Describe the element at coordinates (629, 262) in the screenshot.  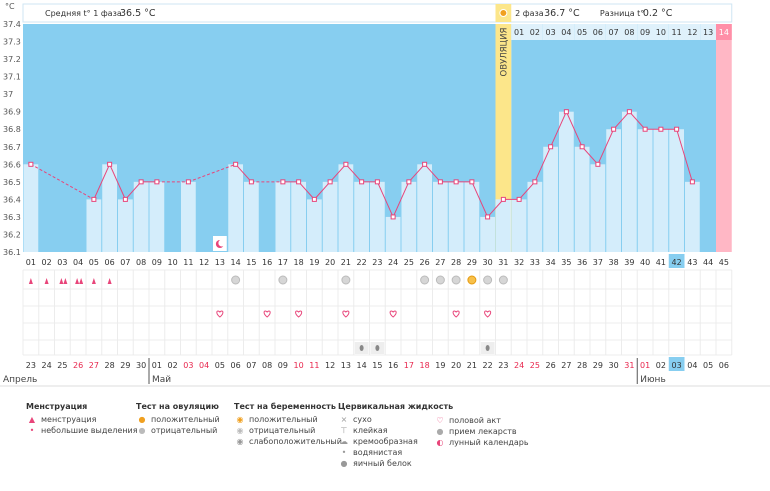
I see `cycle-day-label: 39` at that location.